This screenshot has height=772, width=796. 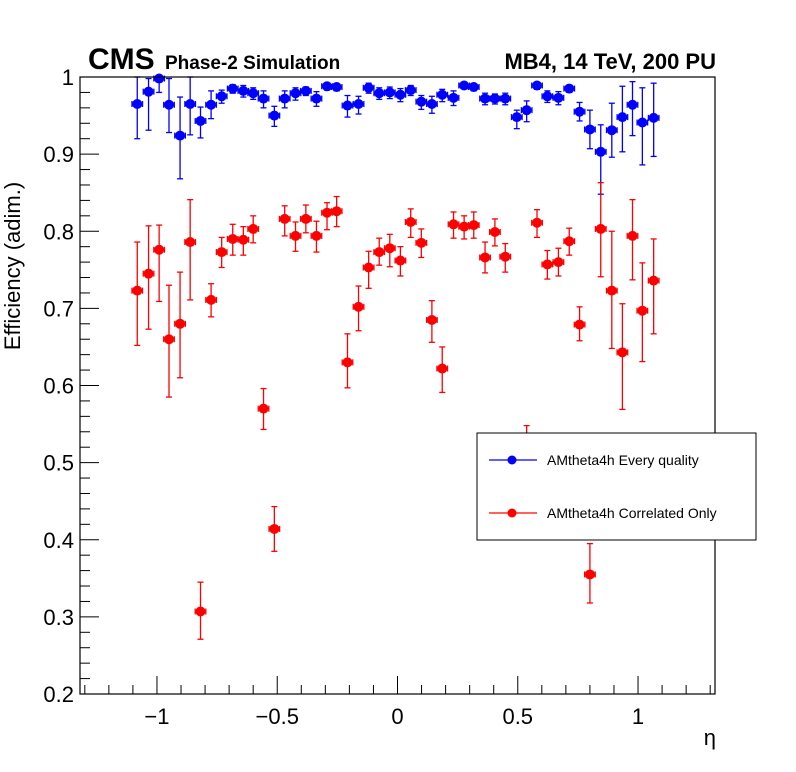 What do you see at coordinates (58, 694) in the screenshot?
I see `y-tick-label: 0.2` at bounding box center [58, 694].